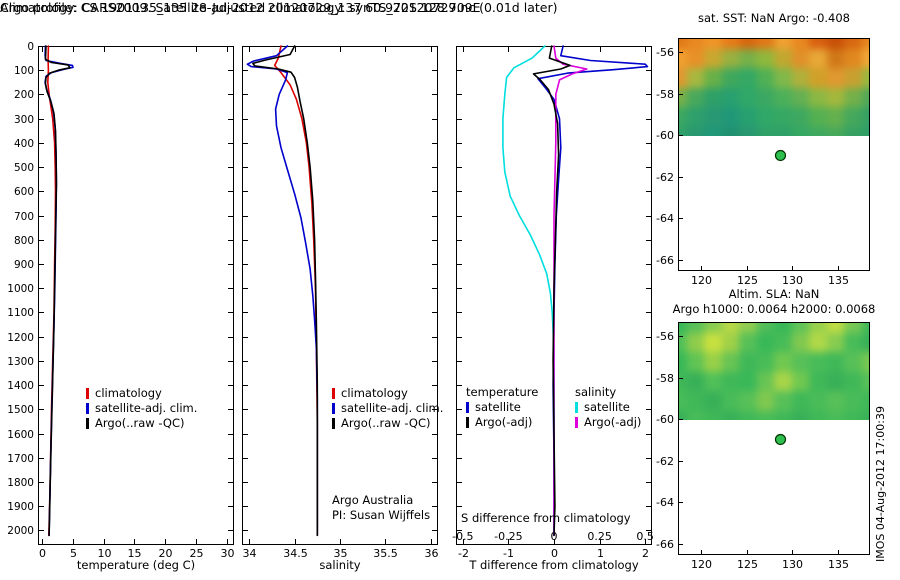 The width and height of the screenshot is (900, 580). I want to click on legend-item-t-argo: Argo(-adj), so click(502, 422).